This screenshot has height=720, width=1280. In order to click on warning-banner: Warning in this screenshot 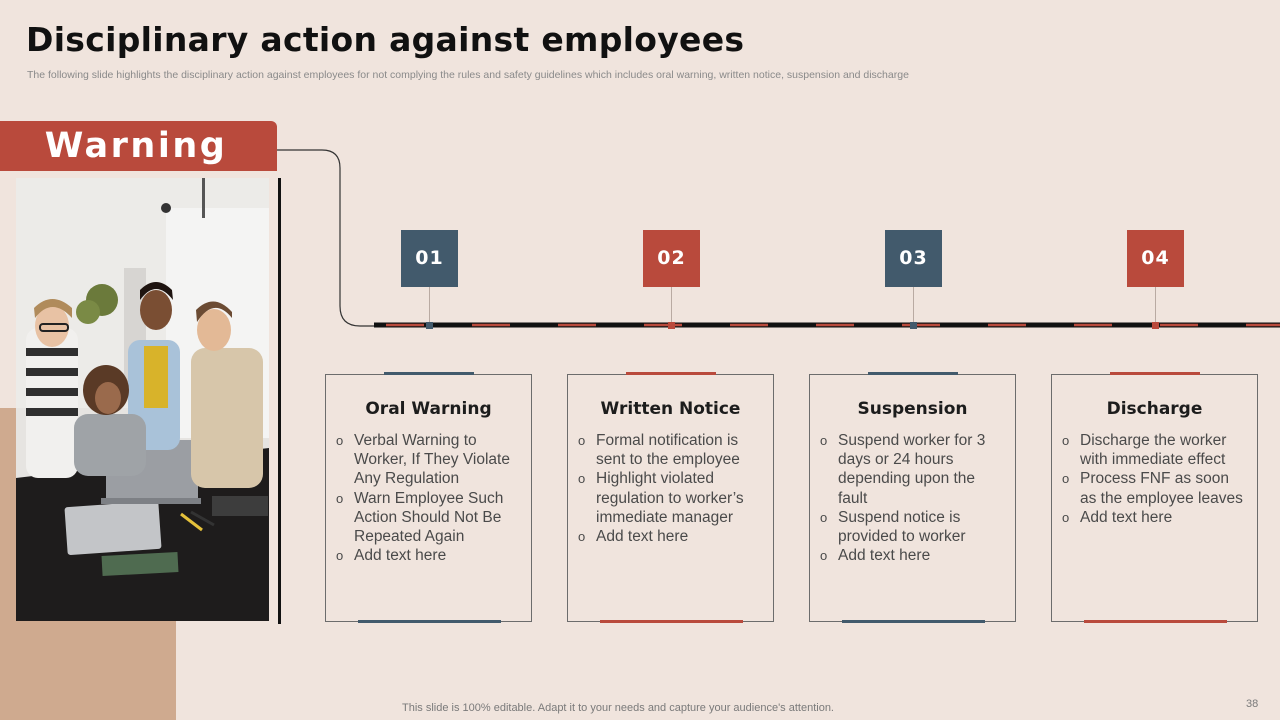, I will do `click(138, 146)`.